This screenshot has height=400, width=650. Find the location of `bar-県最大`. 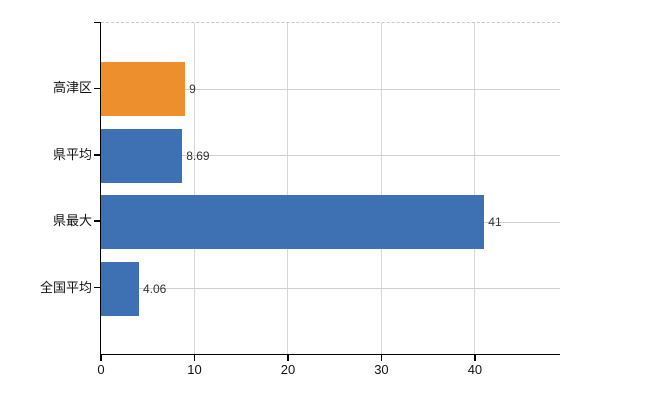

bar-県最大 is located at coordinates (293, 222).